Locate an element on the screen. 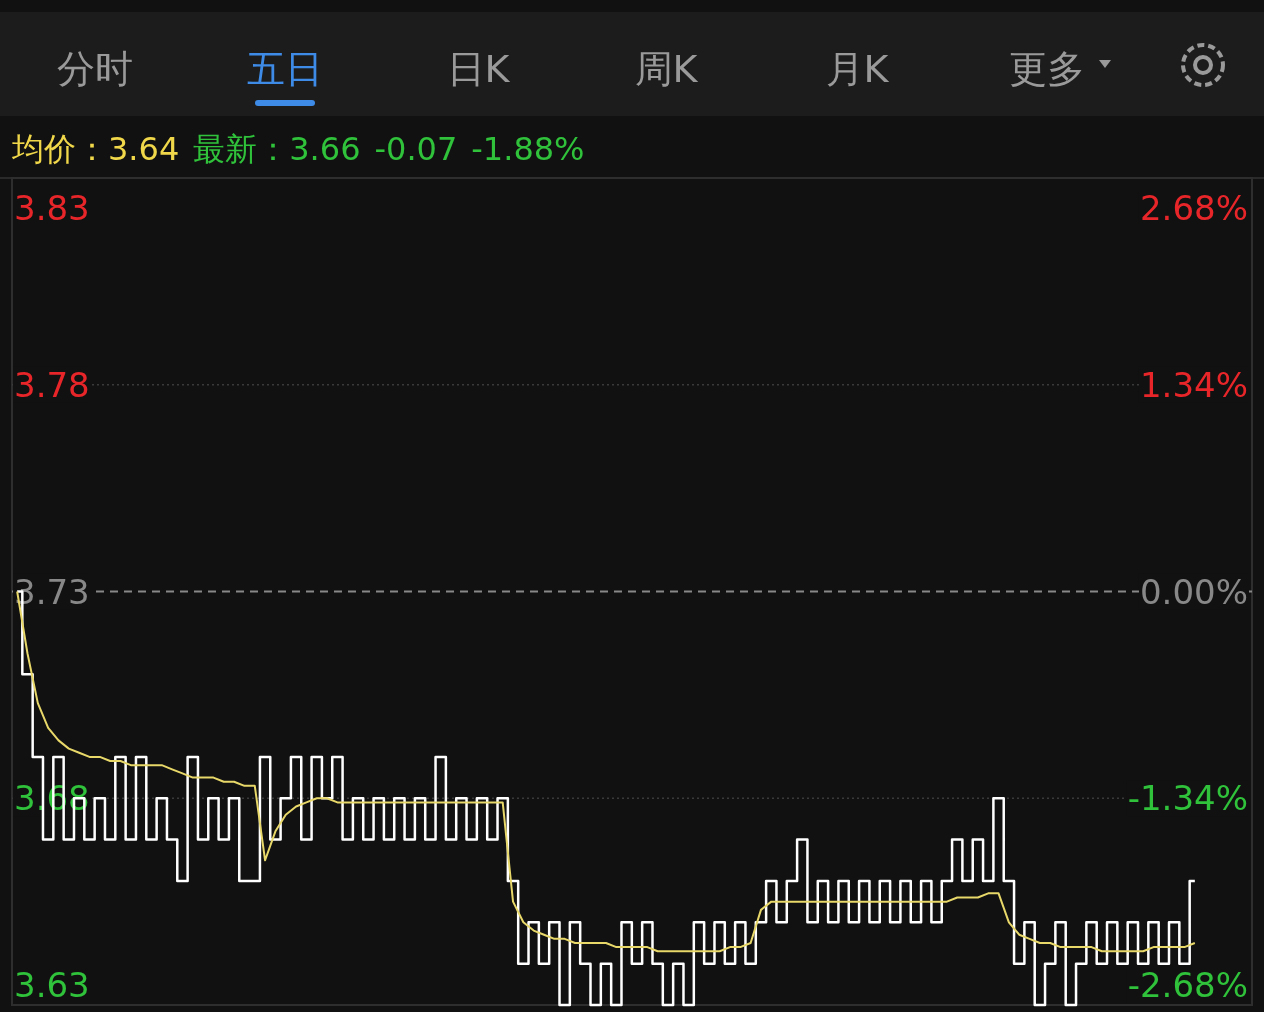 This screenshot has height=1012, width=1264. text: -0.07 is located at coordinates (416, 149).